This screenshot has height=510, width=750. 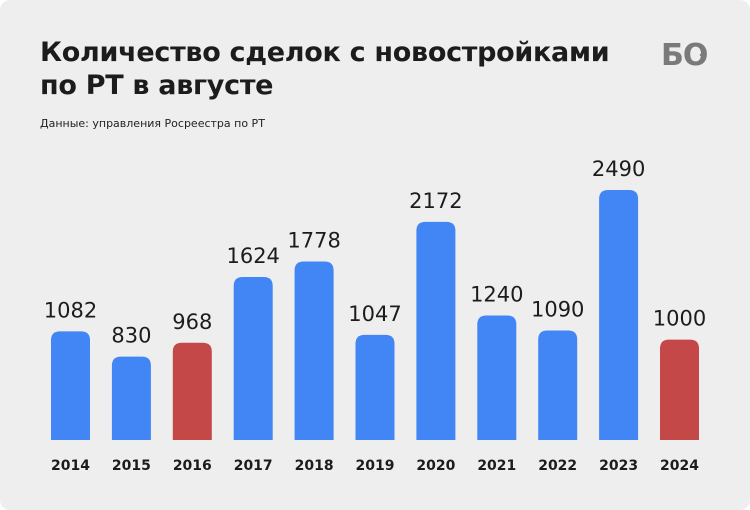 I want to click on value-label-2022: 1090, so click(x=557, y=310).